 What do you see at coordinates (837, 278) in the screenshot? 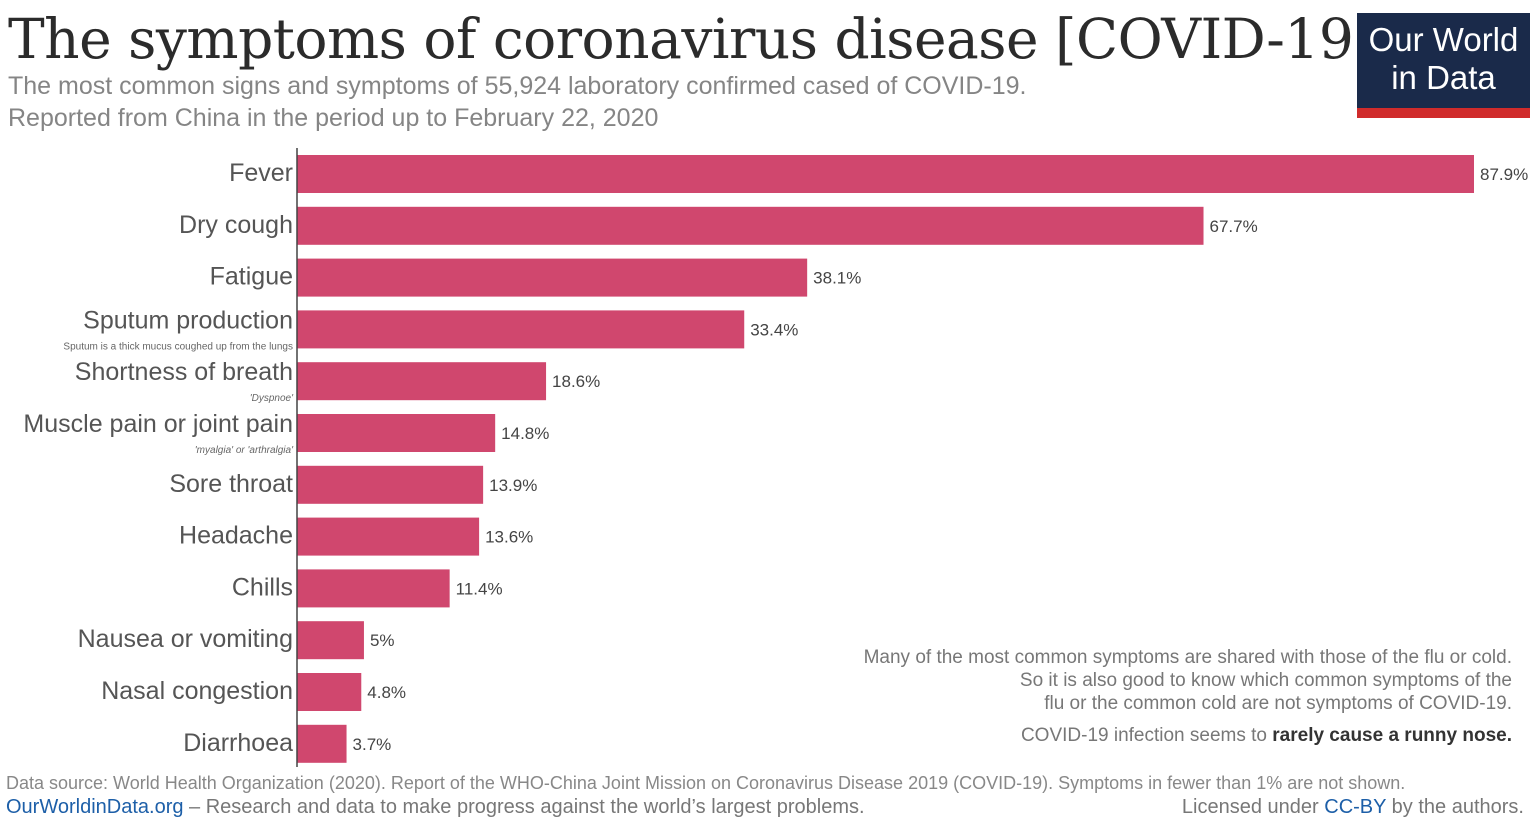
I see `value-label-2: 38.1%` at bounding box center [837, 278].